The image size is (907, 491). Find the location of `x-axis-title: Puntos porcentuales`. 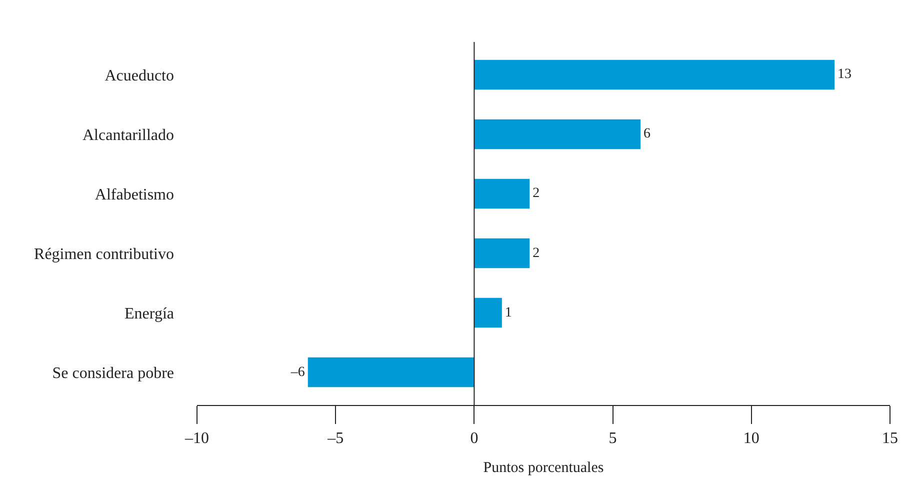

x-axis-title: Puntos porcentuales is located at coordinates (543, 468).